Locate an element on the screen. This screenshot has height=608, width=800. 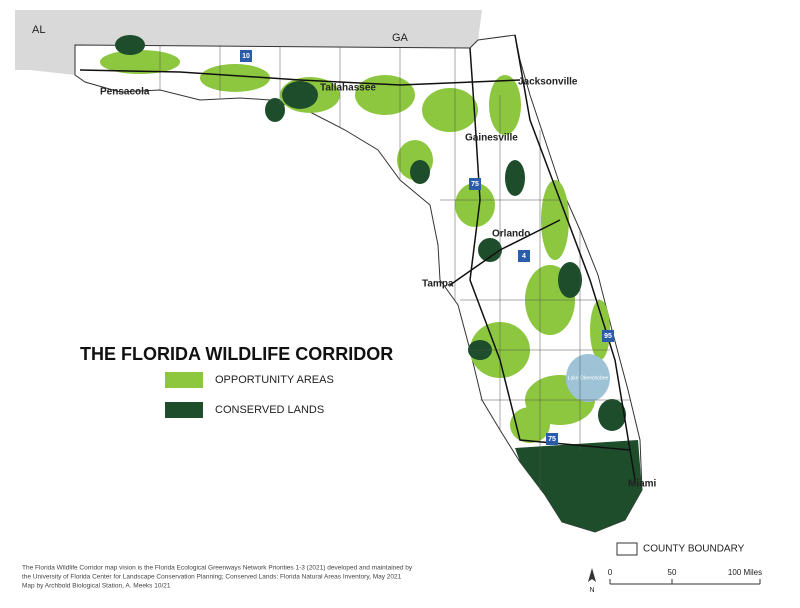
lake is located at coordinates (588, 378).